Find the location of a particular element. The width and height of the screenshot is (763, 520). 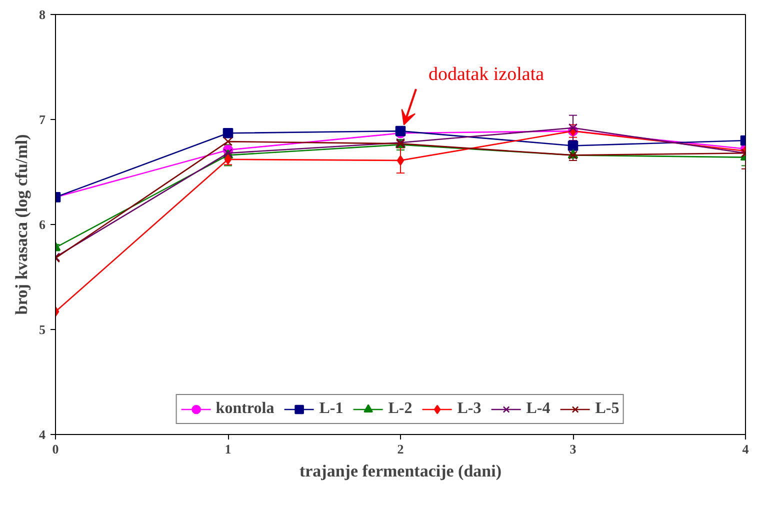

legend-label: L-3 is located at coordinates (469, 409).